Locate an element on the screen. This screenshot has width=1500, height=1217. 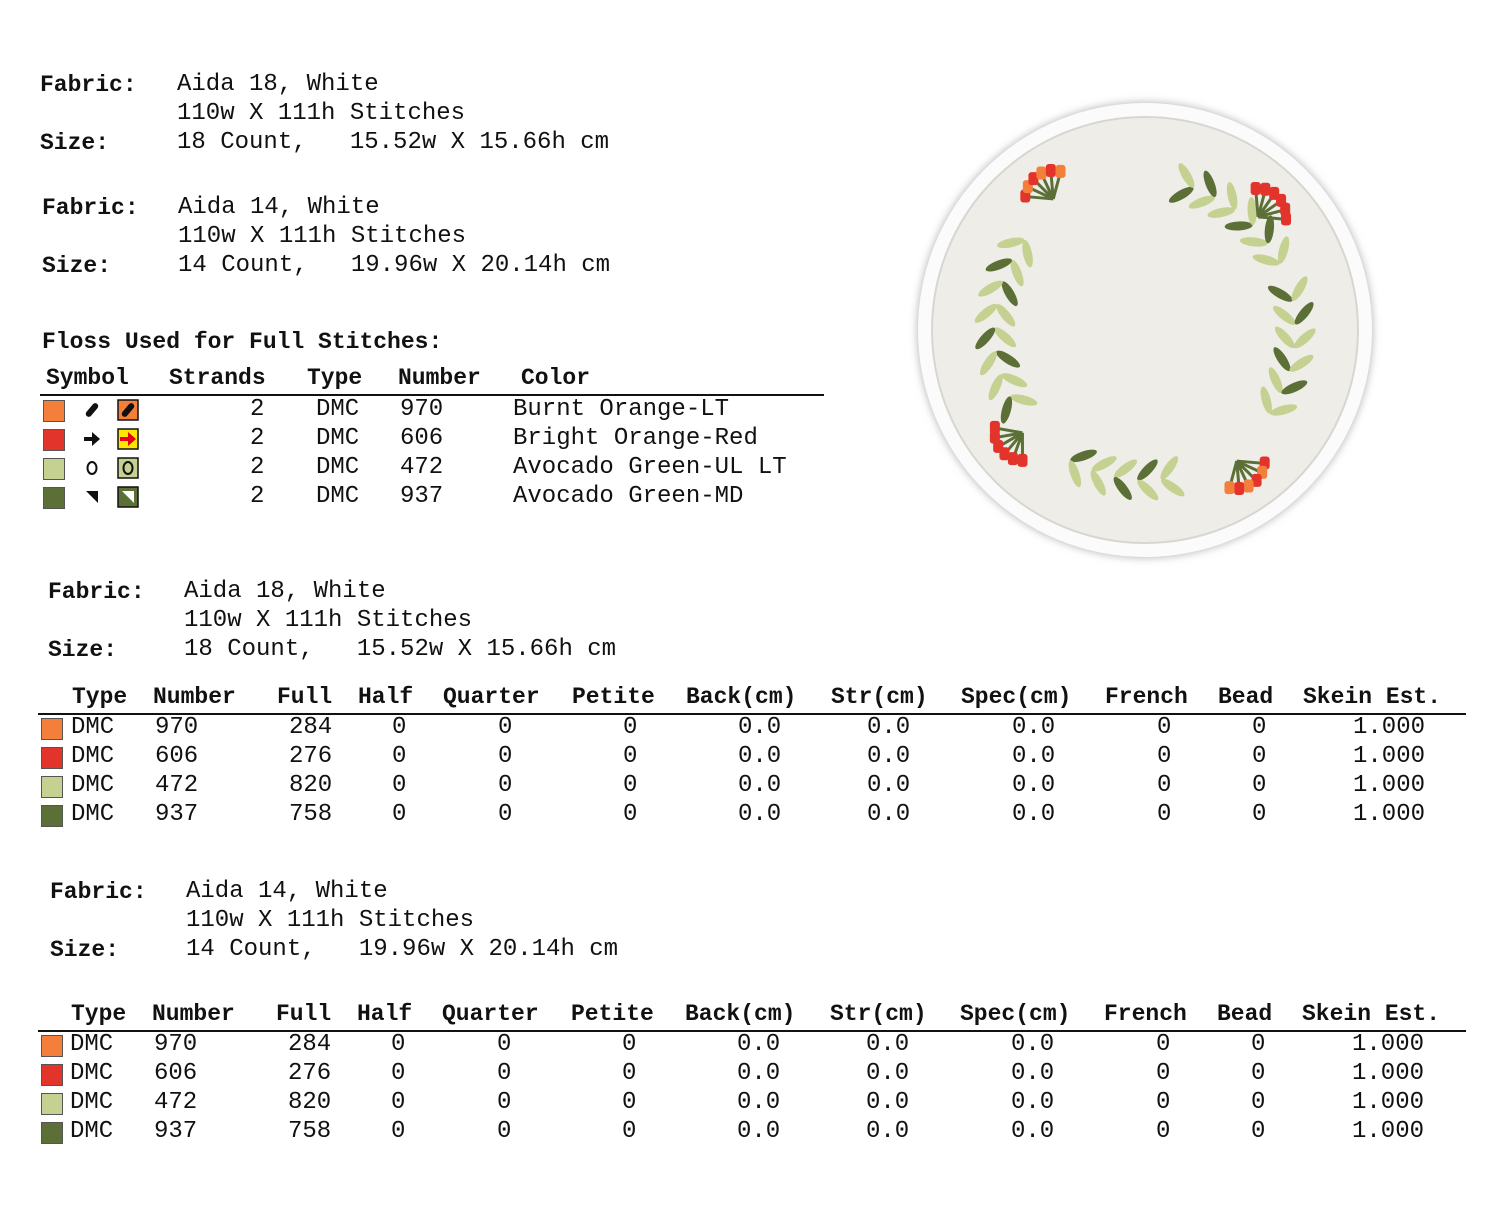
table-header: Full is located at coordinates (305, 697).